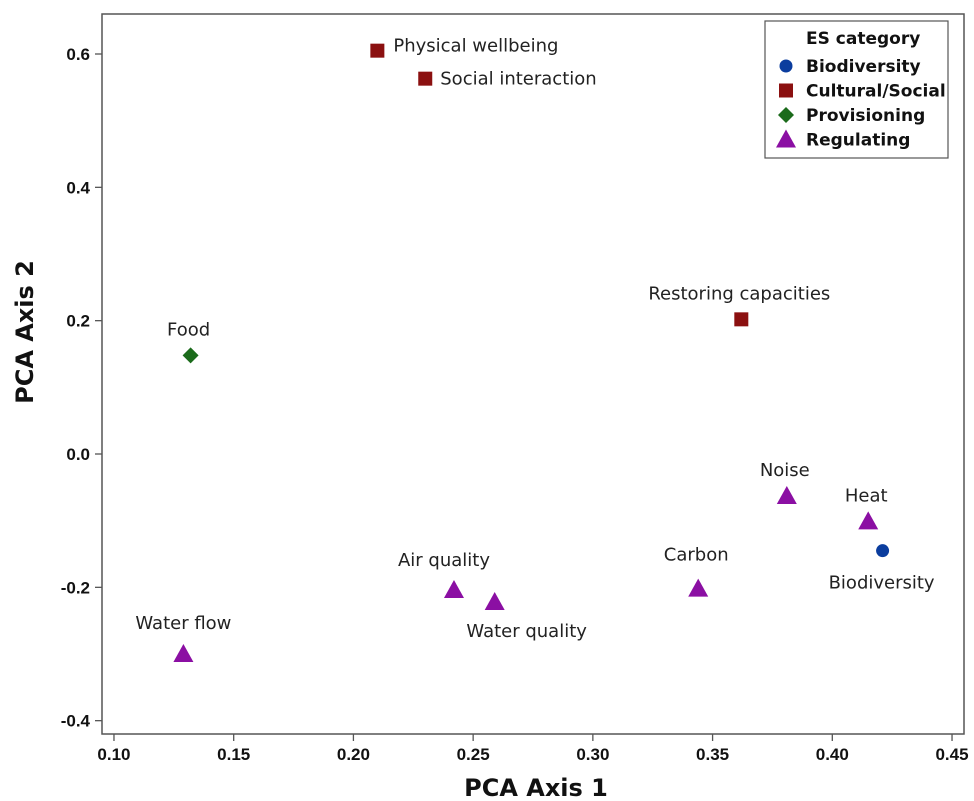 This screenshot has height=801, width=974. Describe the element at coordinates (712, 754) in the screenshot. I see `x-tick-label: 0.35` at that location.